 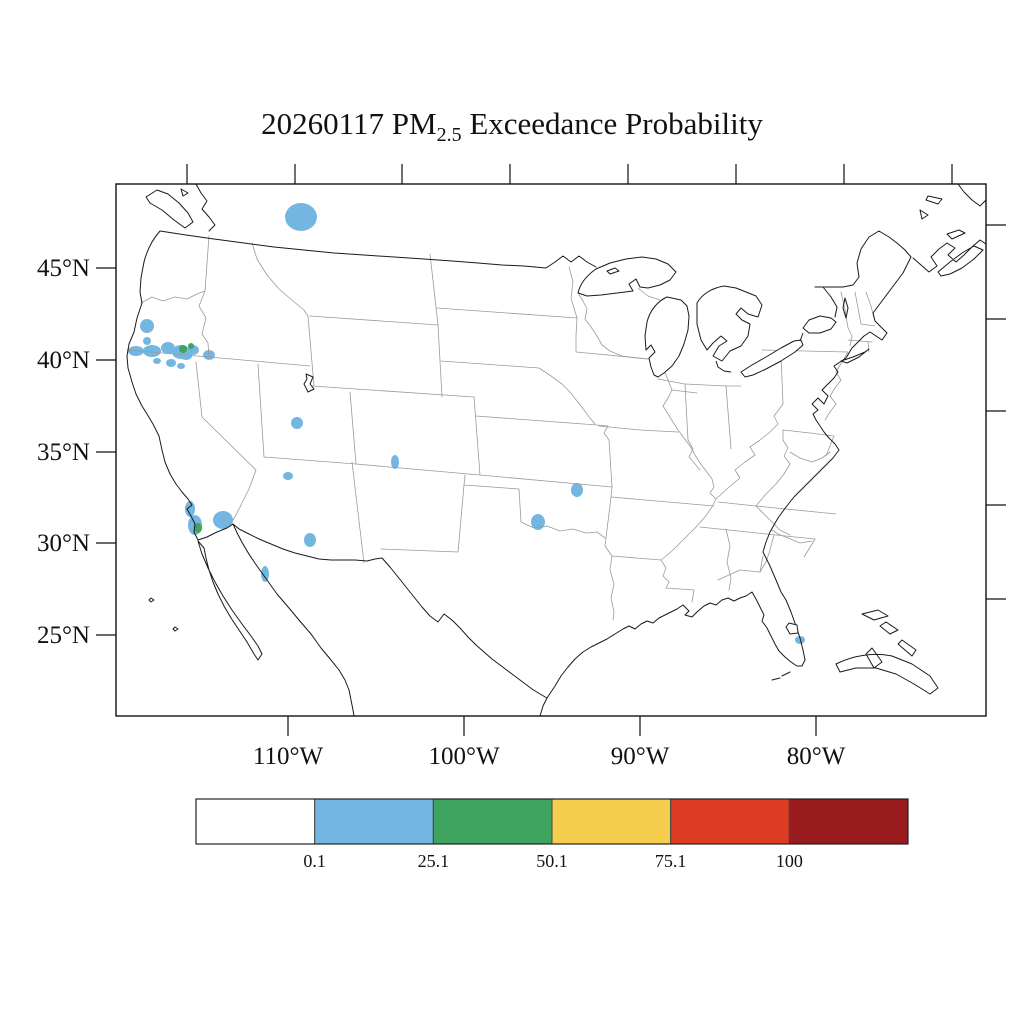 I want to click on baja-islands, so click(x=163, y=614).